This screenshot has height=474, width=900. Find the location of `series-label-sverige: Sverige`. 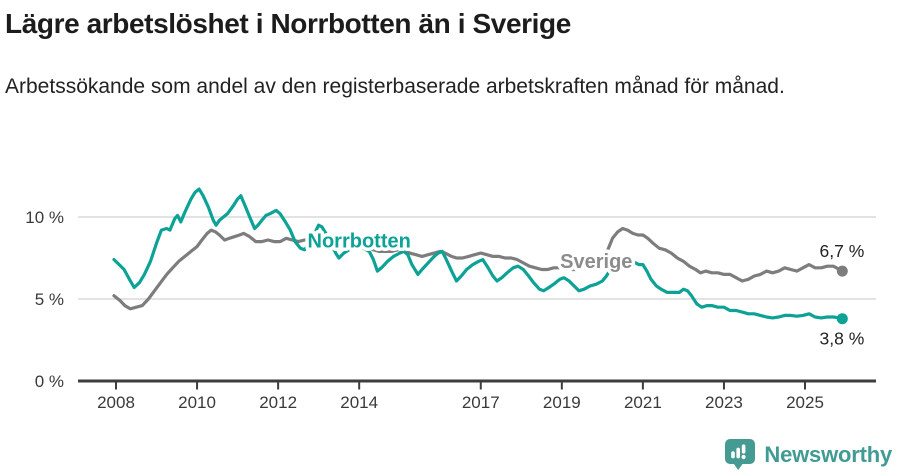

series-label-sverige: Sverige is located at coordinates (596, 262).